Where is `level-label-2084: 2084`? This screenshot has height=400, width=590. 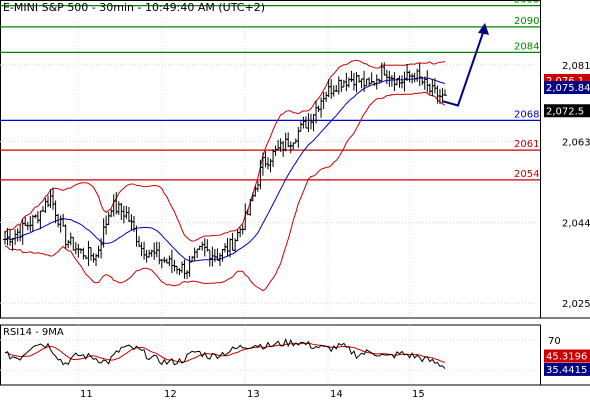 level-label-2084: 2084 is located at coordinates (526, 46).